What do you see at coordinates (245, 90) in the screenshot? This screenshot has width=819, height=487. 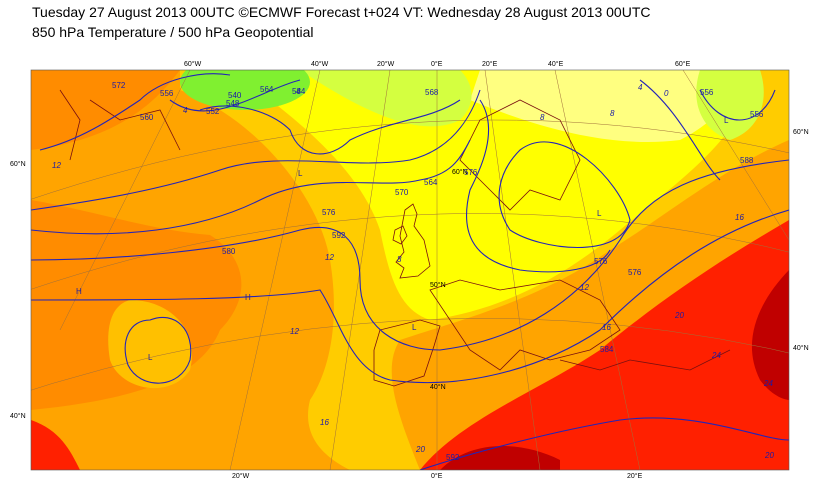 I see `field-colder` at bounding box center [245, 90].